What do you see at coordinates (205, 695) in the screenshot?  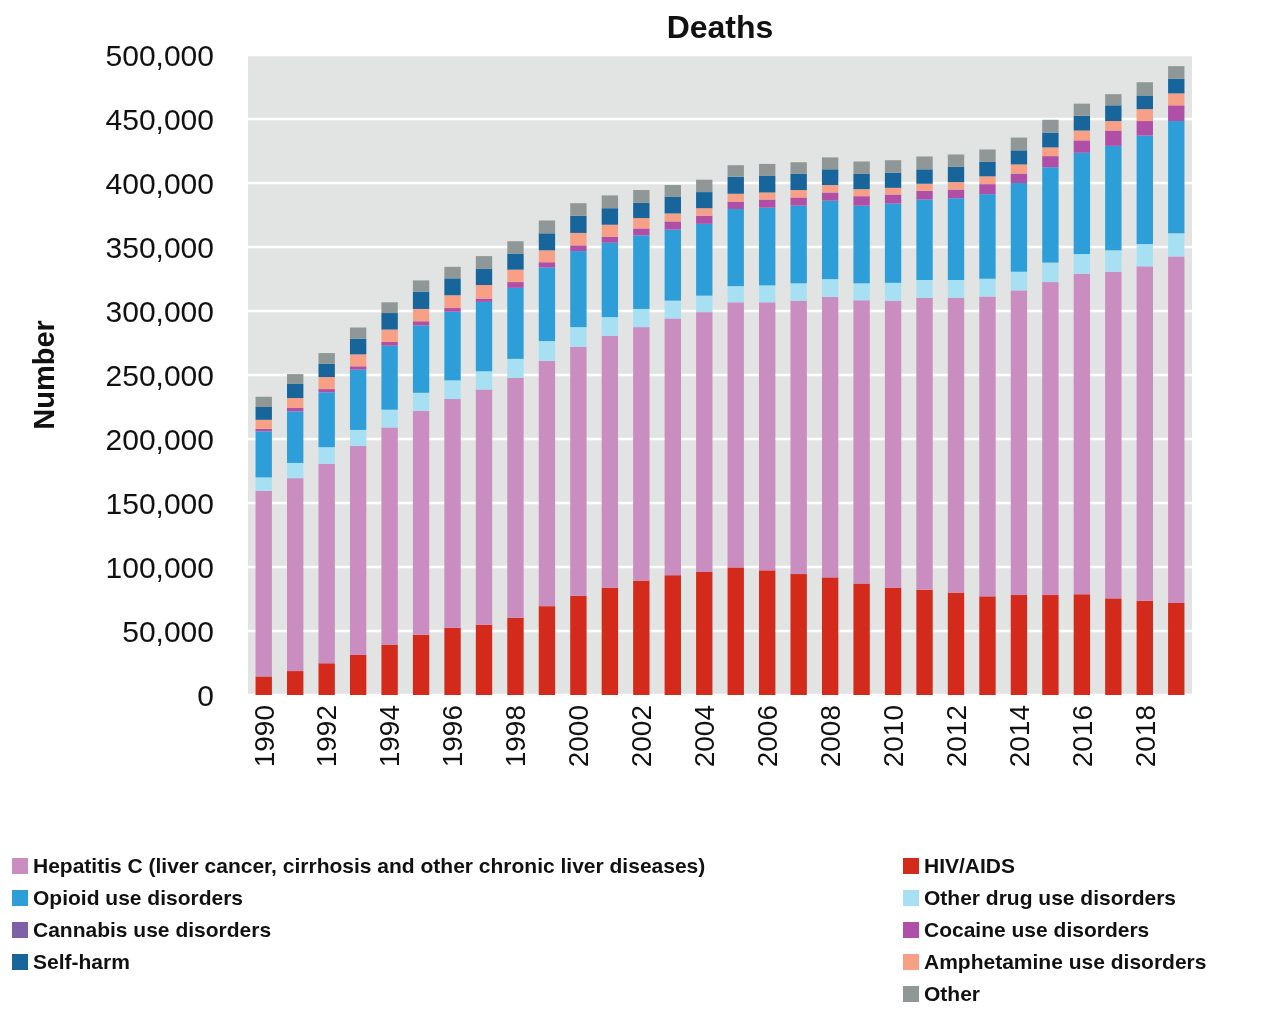 I see `y-tick-label: 0` at bounding box center [205, 695].